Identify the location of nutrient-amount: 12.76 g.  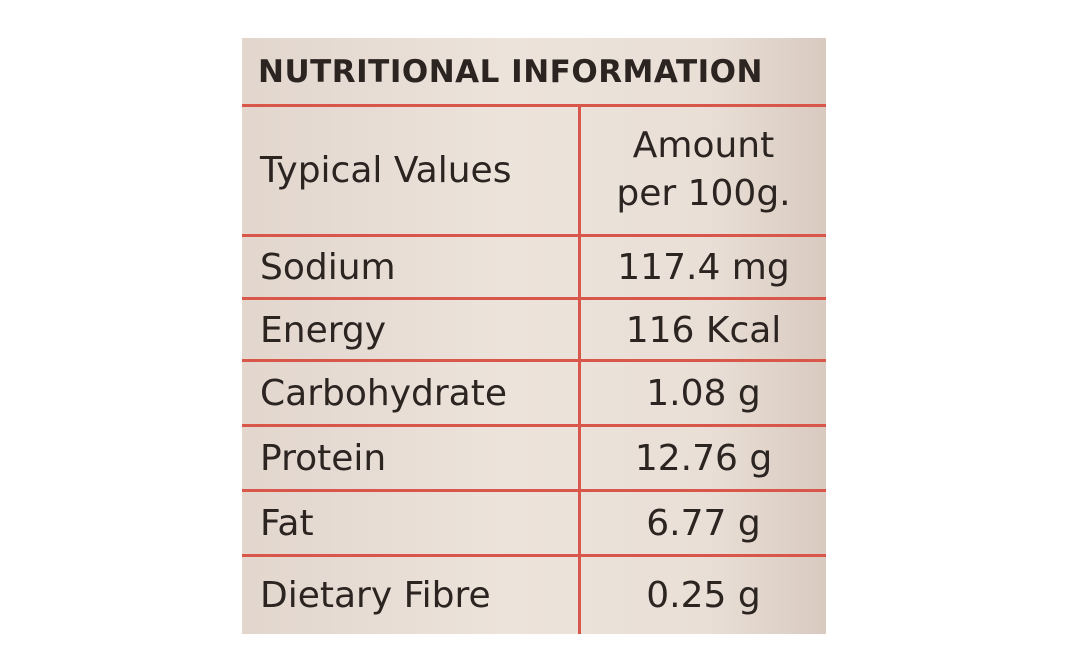
(703, 458).